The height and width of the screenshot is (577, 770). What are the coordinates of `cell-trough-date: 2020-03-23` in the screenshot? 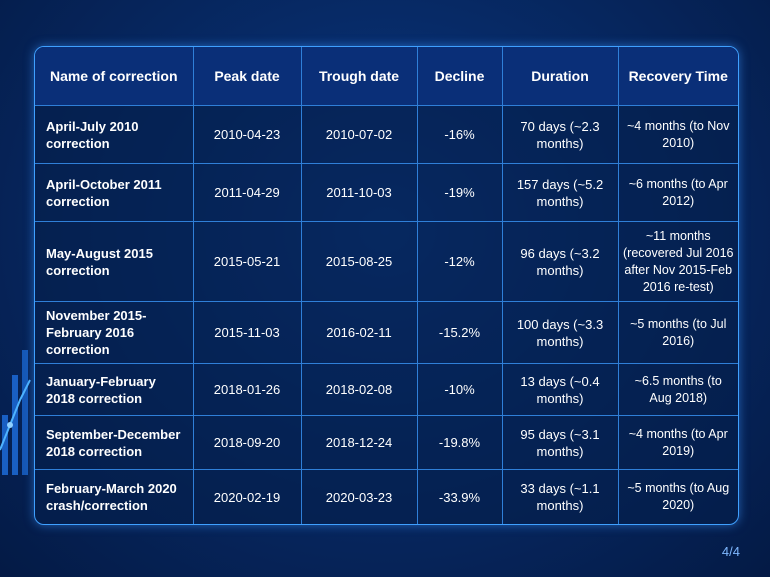 It's located at (359, 496).